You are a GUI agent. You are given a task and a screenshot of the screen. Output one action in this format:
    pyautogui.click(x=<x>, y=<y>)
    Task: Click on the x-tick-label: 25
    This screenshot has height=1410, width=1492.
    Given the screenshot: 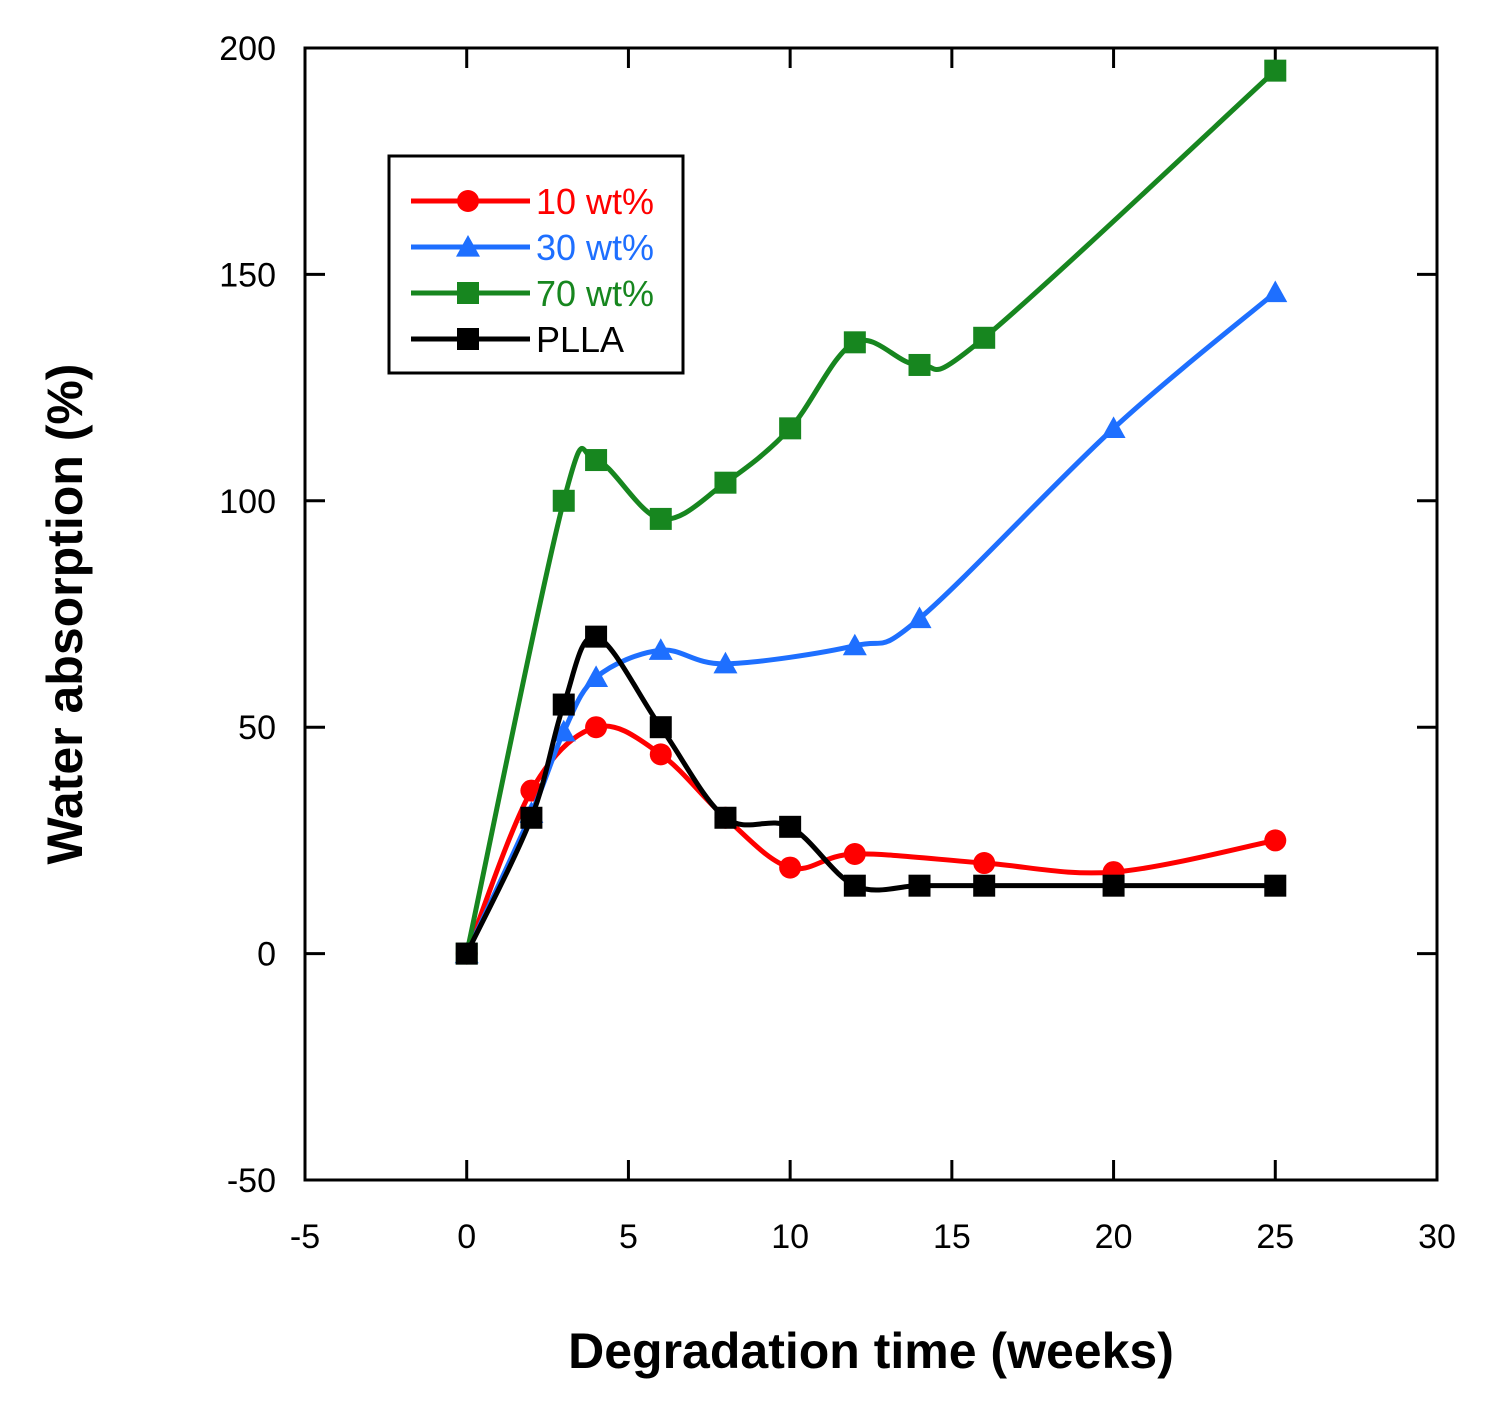 What is the action you would take?
    pyautogui.click(x=1275, y=1237)
    